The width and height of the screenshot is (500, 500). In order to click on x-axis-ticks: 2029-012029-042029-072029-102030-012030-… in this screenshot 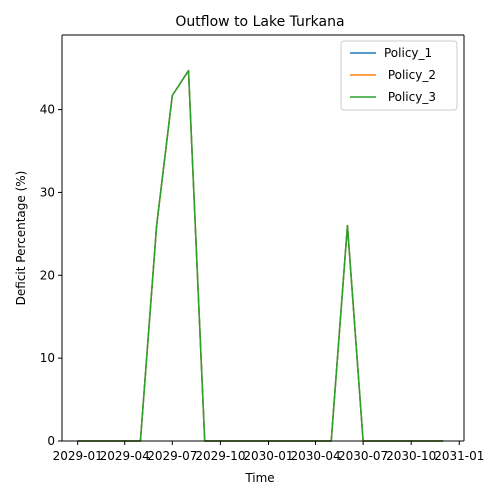, I will do `click(268, 452)`.